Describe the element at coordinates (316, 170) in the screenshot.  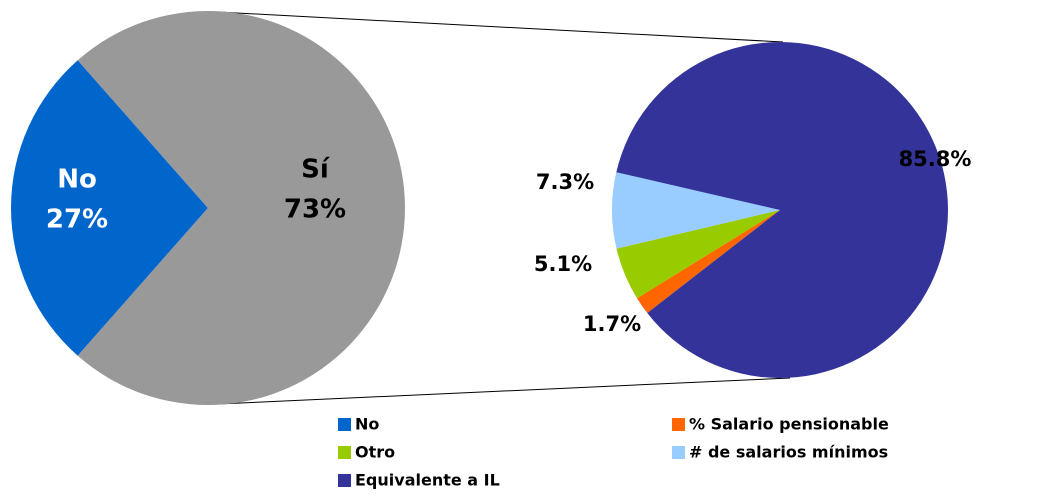
I see `slice-category-label: Sí` at that location.